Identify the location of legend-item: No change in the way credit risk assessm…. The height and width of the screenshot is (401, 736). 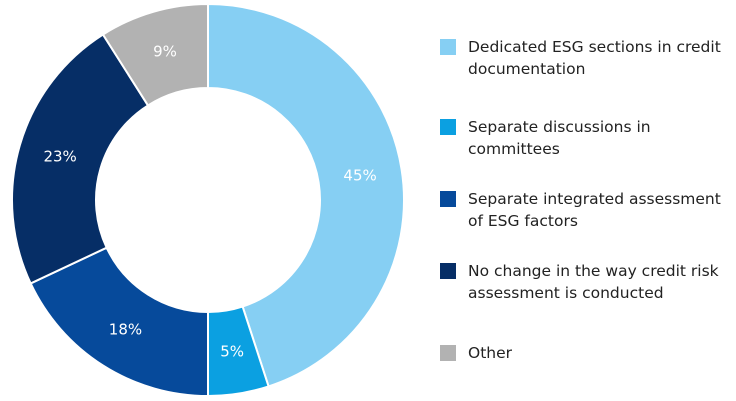
(585, 282).